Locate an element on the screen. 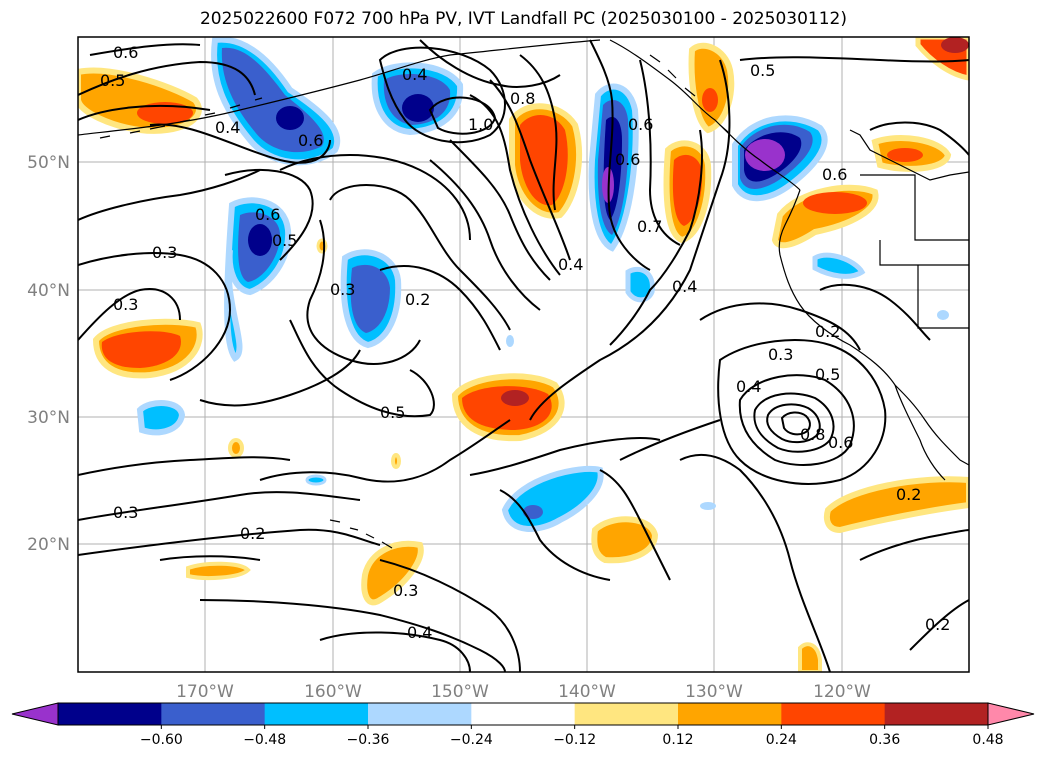  contour-label: 1.0 is located at coordinates (480, 124).